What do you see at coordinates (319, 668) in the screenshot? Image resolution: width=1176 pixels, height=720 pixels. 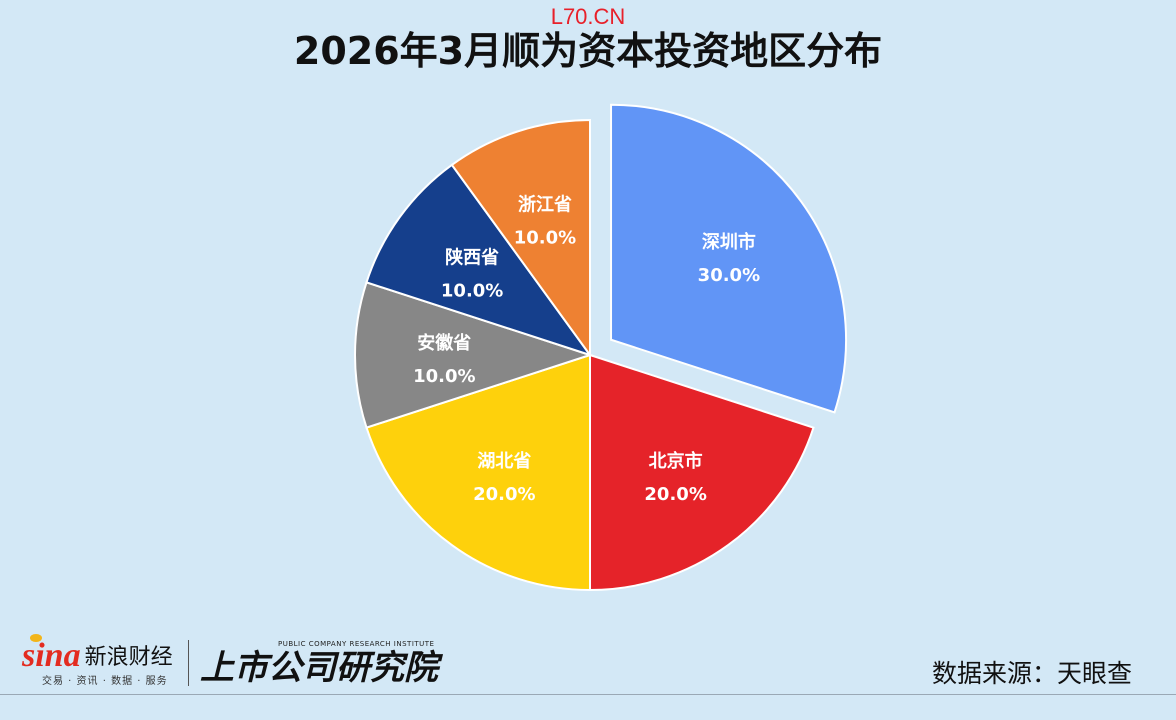 I see `institute-chinese-name: 上市公司研究院` at bounding box center [319, 668].